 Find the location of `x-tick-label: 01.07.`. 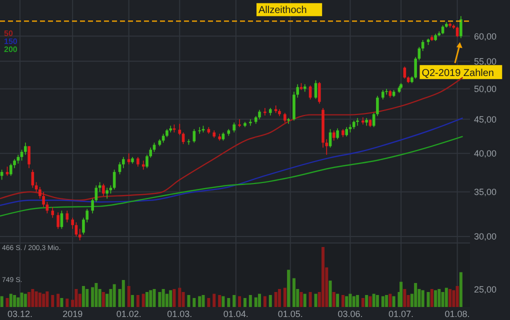

x-tick-label: 01.07. is located at coordinates (401, 314).